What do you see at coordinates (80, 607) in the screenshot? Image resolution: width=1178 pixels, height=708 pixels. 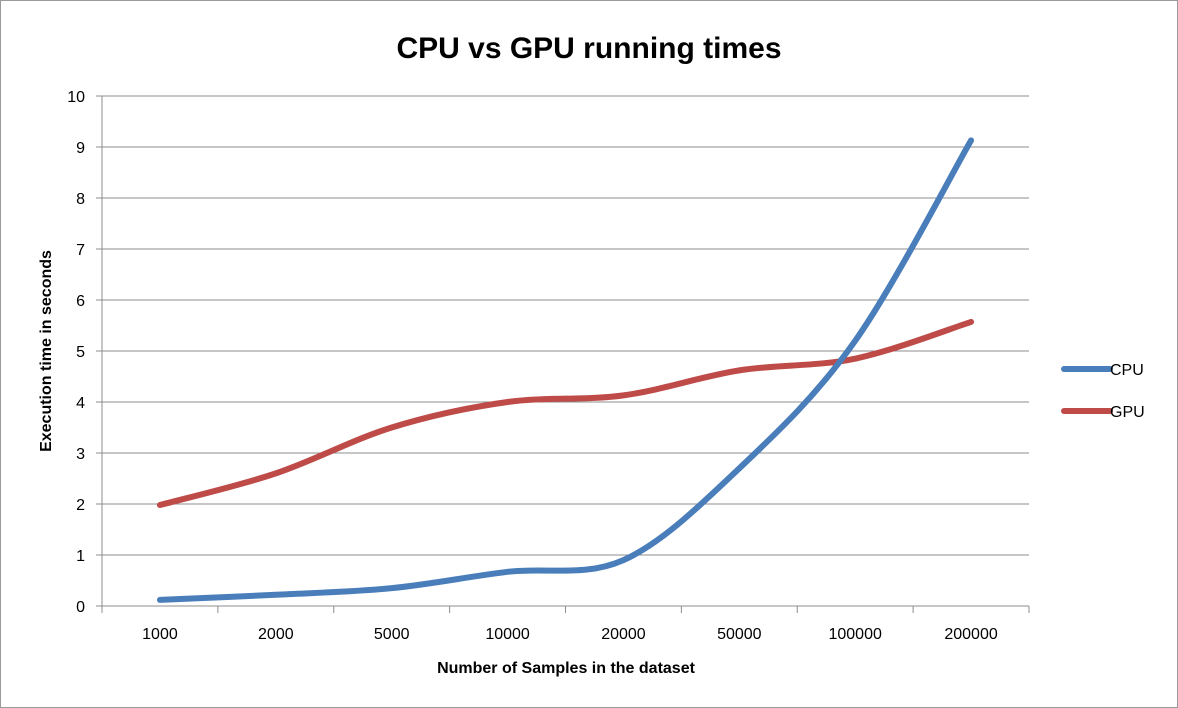 I see `y-tick-label: 0` at bounding box center [80, 607].